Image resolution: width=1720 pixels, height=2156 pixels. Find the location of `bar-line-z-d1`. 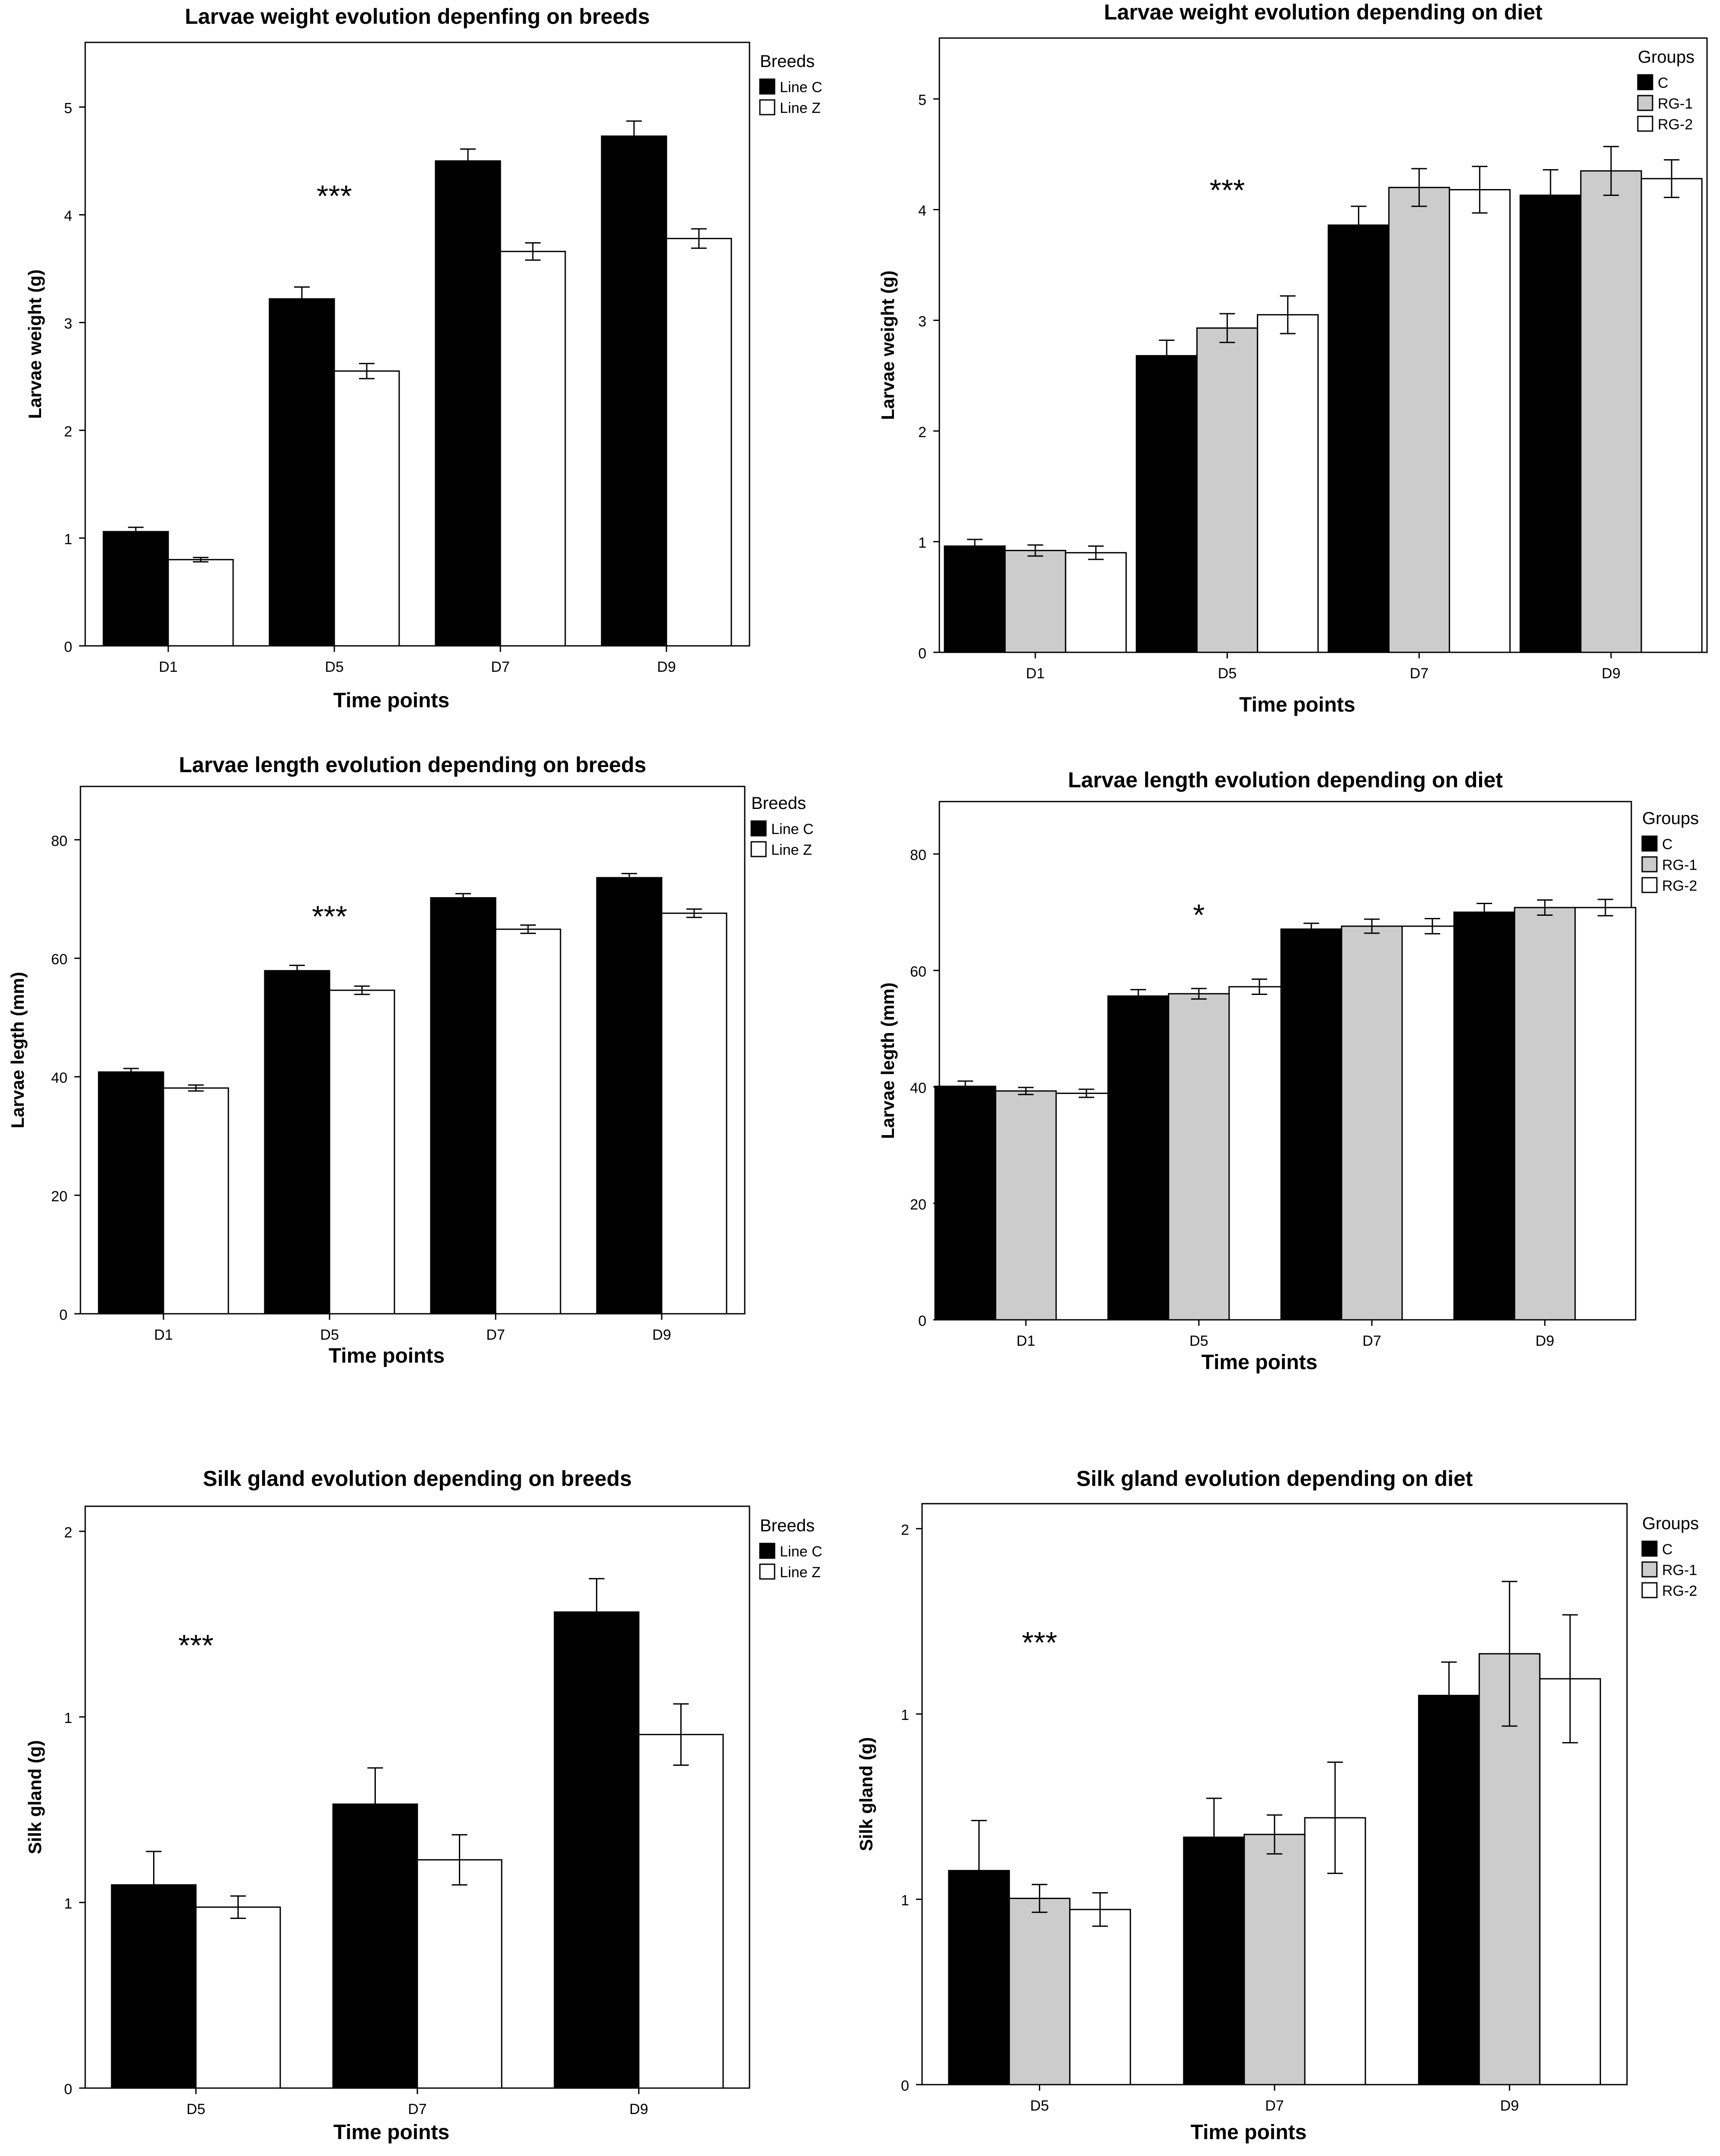

bar-line-z-d1 is located at coordinates (196, 1201).